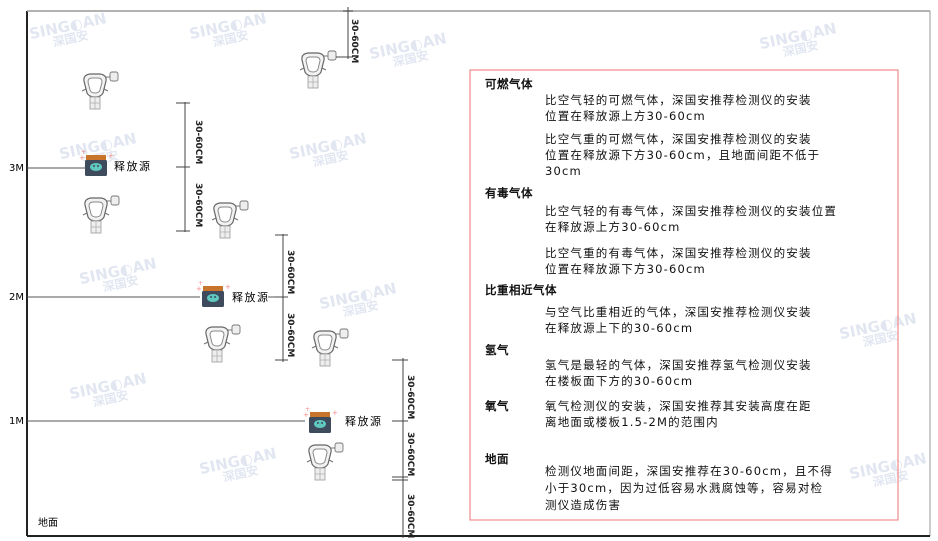 The height and width of the screenshot is (541, 938). I want to click on level-label-3m: 3M, so click(16, 168).